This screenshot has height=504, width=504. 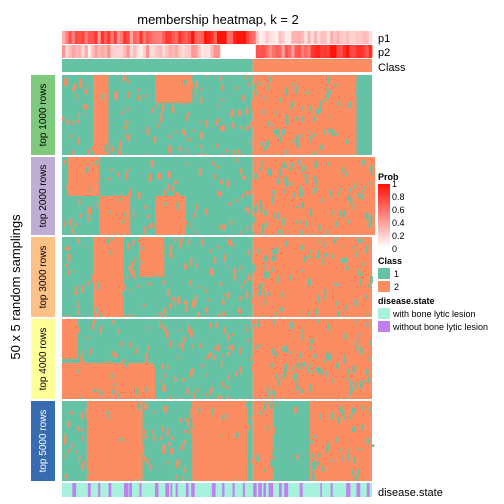 What do you see at coordinates (398, 223) in the screenshot?
I see `prob-tick-label: 0.4` at bounding box center [398, 223].